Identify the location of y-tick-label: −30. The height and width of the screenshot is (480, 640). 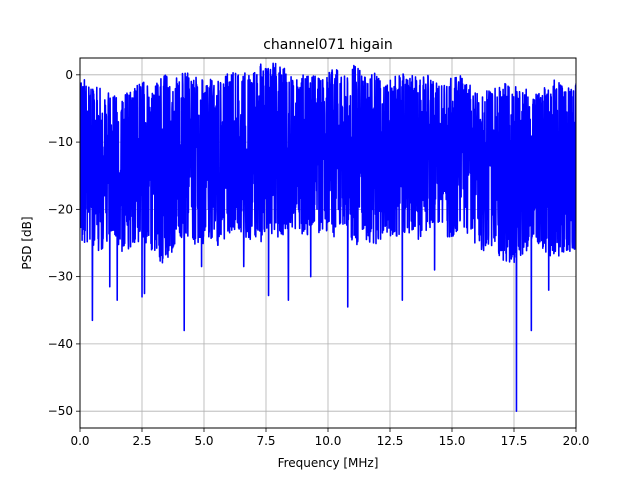
(60, 277).